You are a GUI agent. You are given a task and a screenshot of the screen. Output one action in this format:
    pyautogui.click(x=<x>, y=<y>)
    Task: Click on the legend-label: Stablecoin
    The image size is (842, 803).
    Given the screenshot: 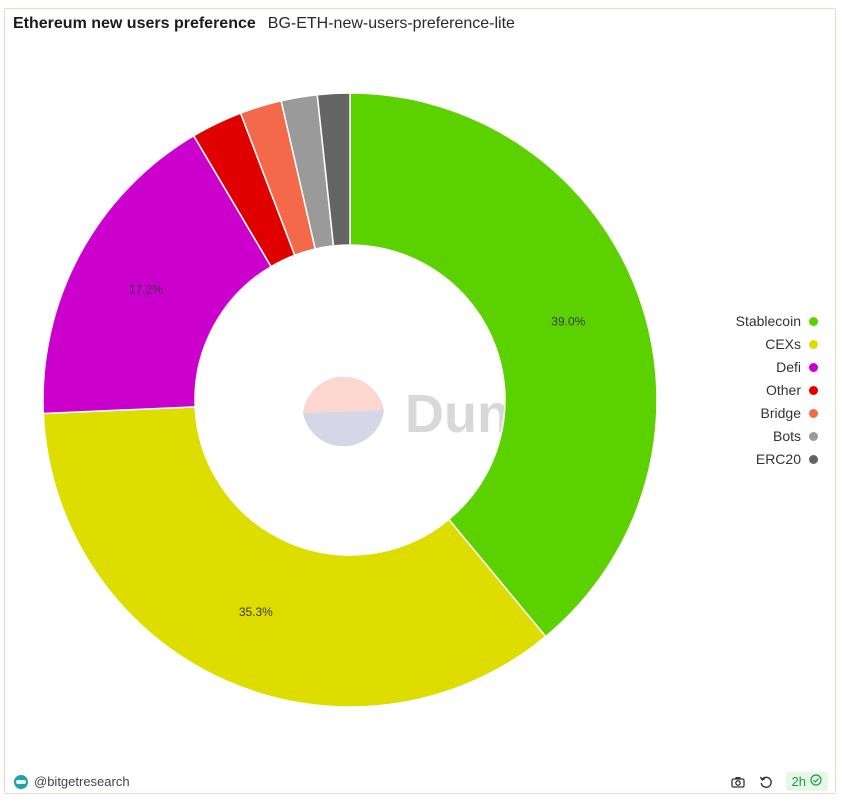 What is the action you would take?
    pyautogui.click(x=768, y=321)
    